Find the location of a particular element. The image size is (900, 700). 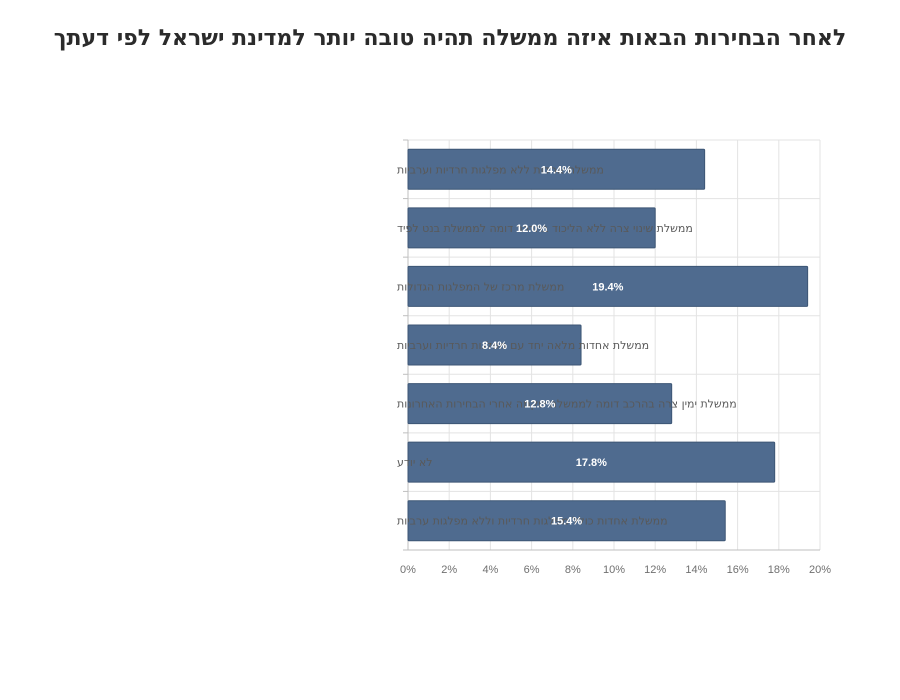

x-tick-label: 16% is located at coordinates (738, 570).